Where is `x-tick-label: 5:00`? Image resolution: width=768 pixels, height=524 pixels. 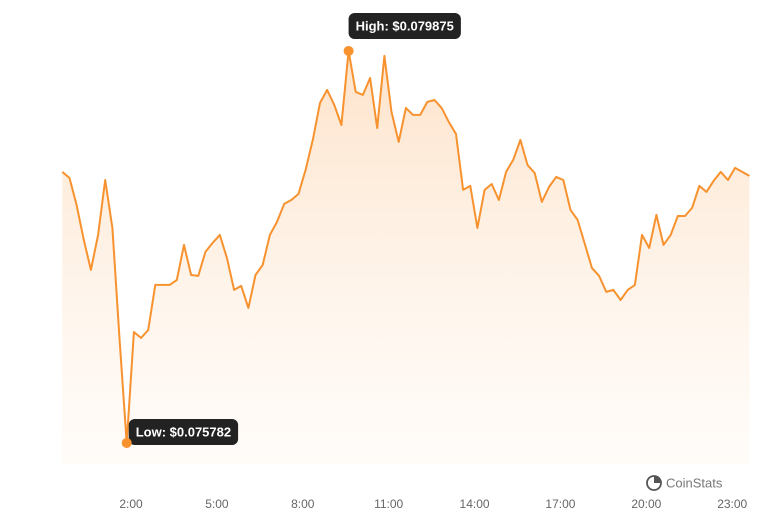 x-tick-label: 5:00 is located at coordinates (217, 504).